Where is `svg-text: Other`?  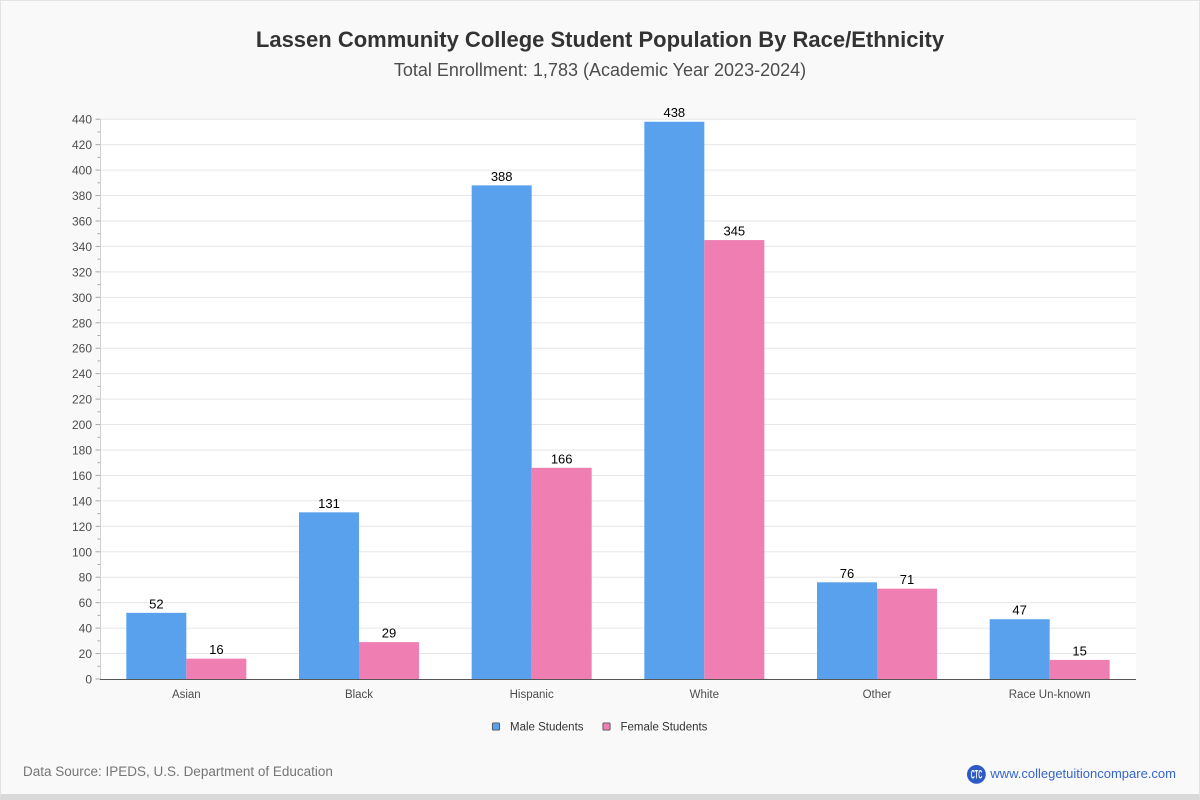 svg-text: Other is located at coordinates (877, 695).